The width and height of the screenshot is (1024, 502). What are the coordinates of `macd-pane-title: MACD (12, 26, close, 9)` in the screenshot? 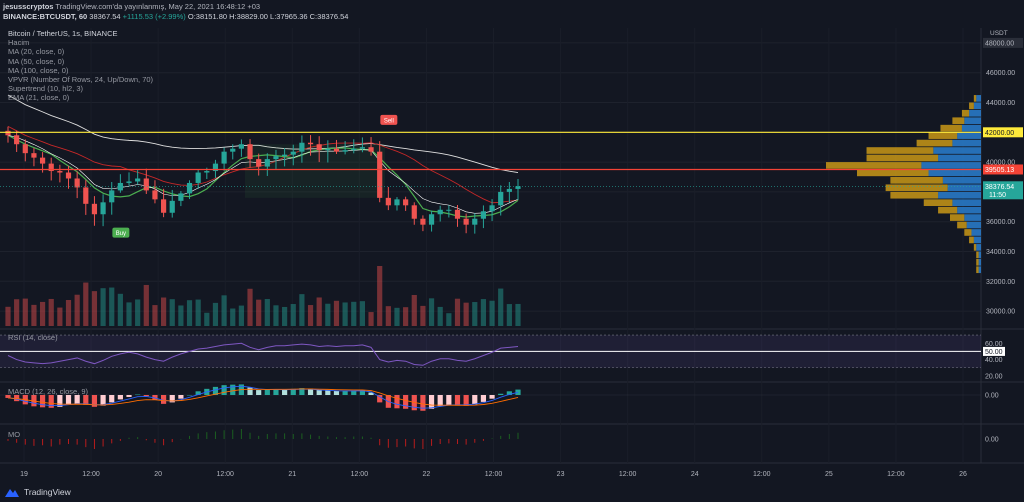 It's located at (48, 391).